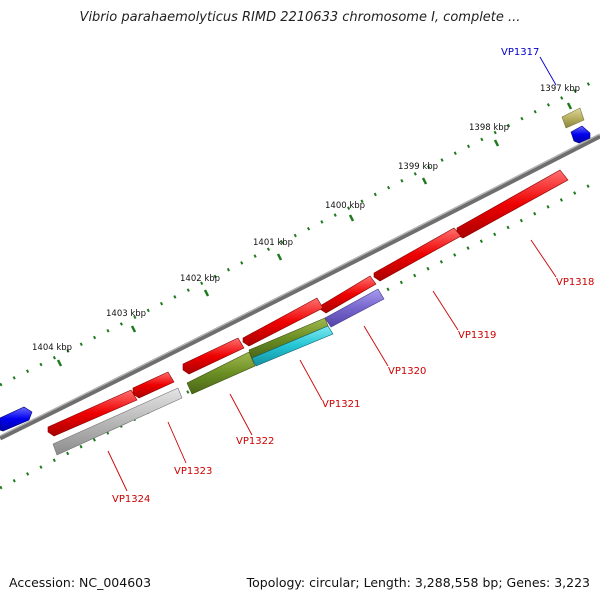  What do you see at coordinates (560, 89) in the screenshot?
I see `ruler-label-1397: 1397 kbp` at bounding box center [560, 89].